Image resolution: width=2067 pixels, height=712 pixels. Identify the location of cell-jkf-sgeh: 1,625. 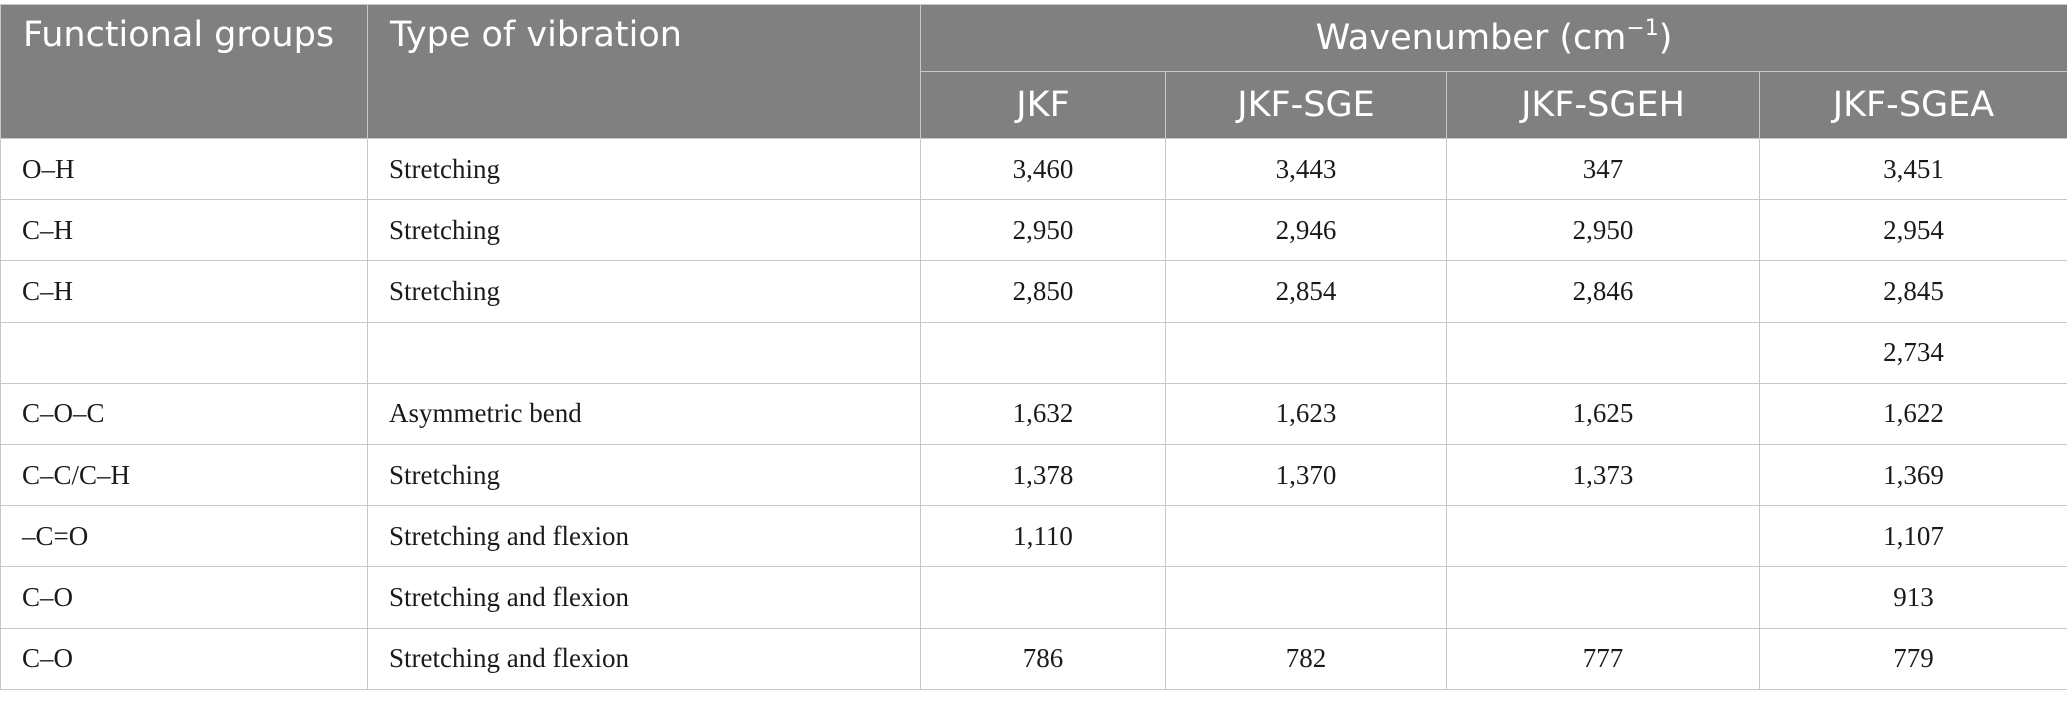
(1603, 413).